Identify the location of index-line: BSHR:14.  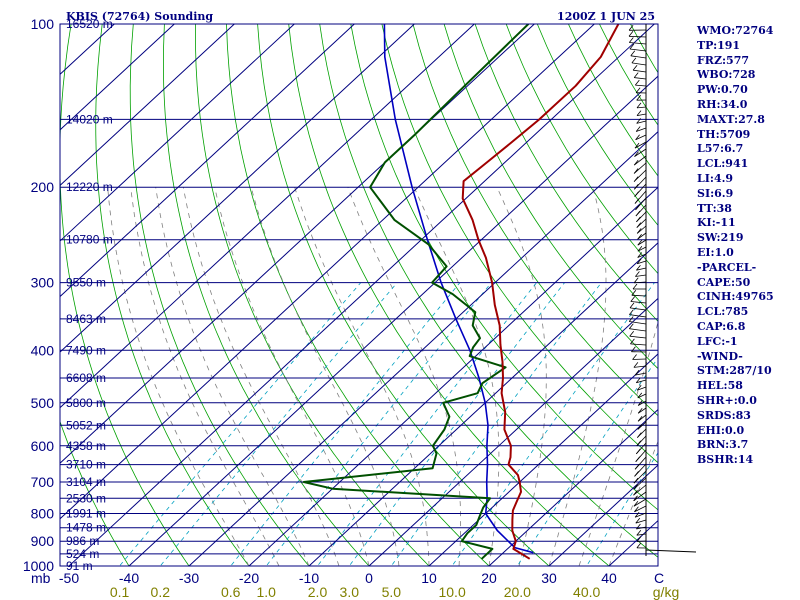
(725, 460).